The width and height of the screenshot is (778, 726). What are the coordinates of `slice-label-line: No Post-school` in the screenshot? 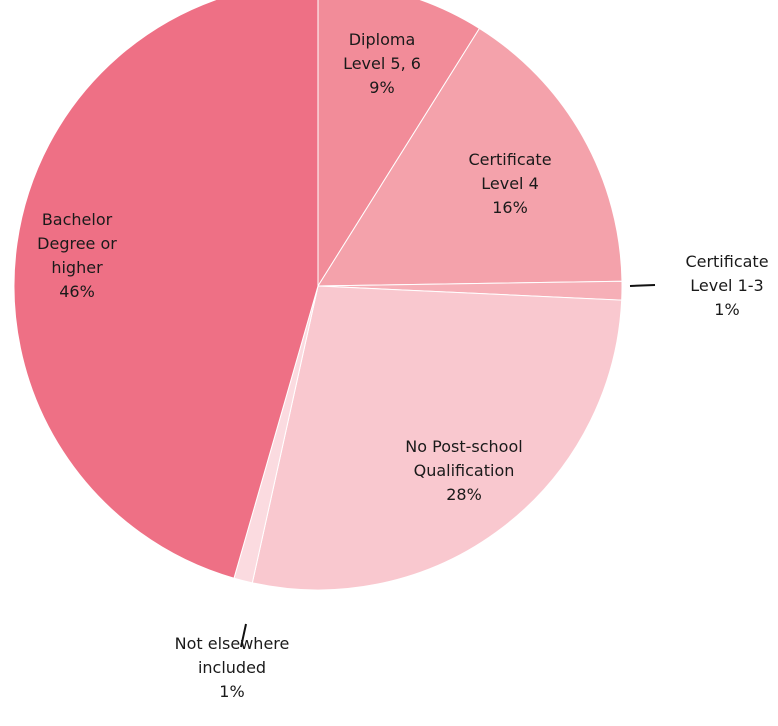 It's located at (463, 446).